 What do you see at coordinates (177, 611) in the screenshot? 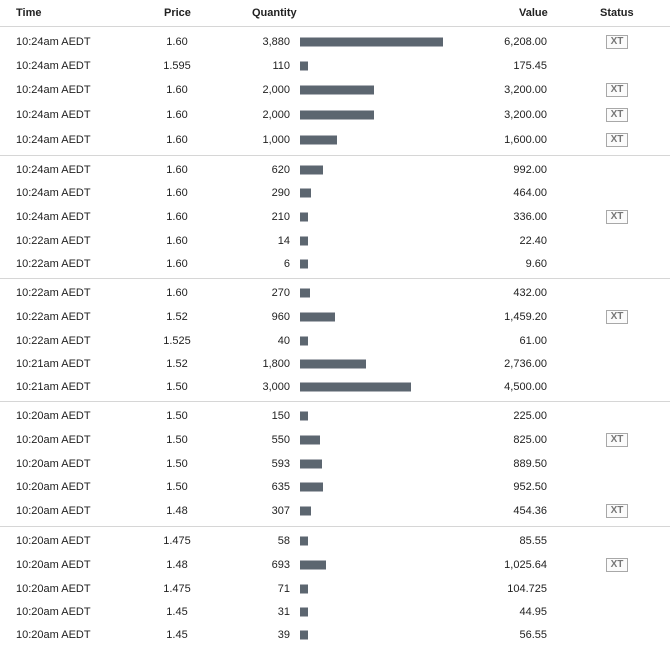
I see `trade-price: 1.45` at bounding box center [177, 611].